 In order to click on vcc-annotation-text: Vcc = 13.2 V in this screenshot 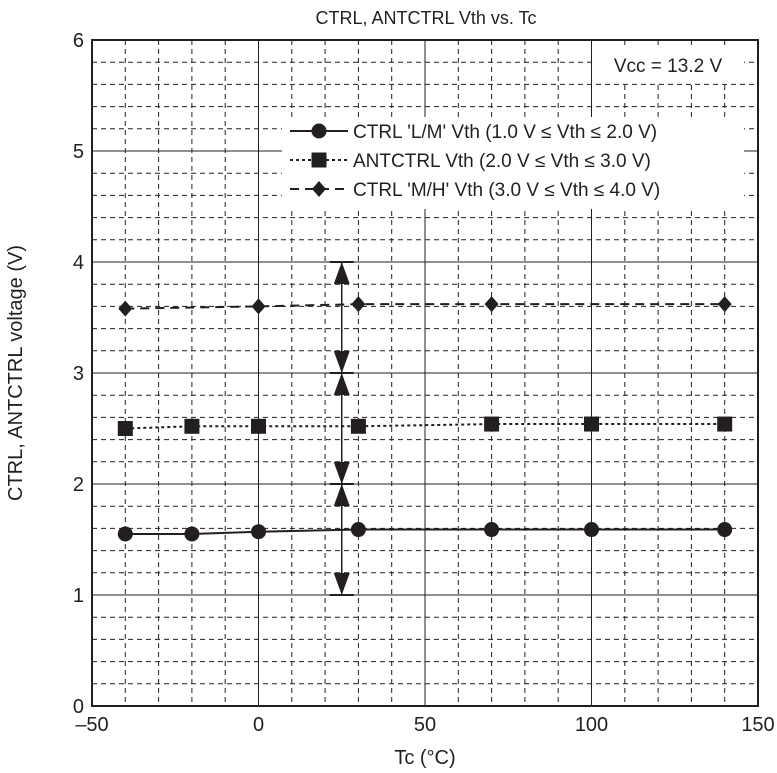, I will do `click(668, 66)`.